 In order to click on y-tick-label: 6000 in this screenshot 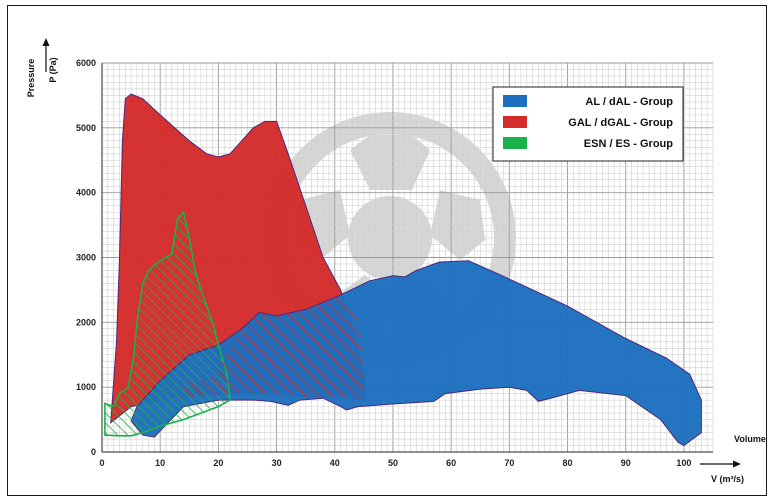, I will do `click(86, 63)`.